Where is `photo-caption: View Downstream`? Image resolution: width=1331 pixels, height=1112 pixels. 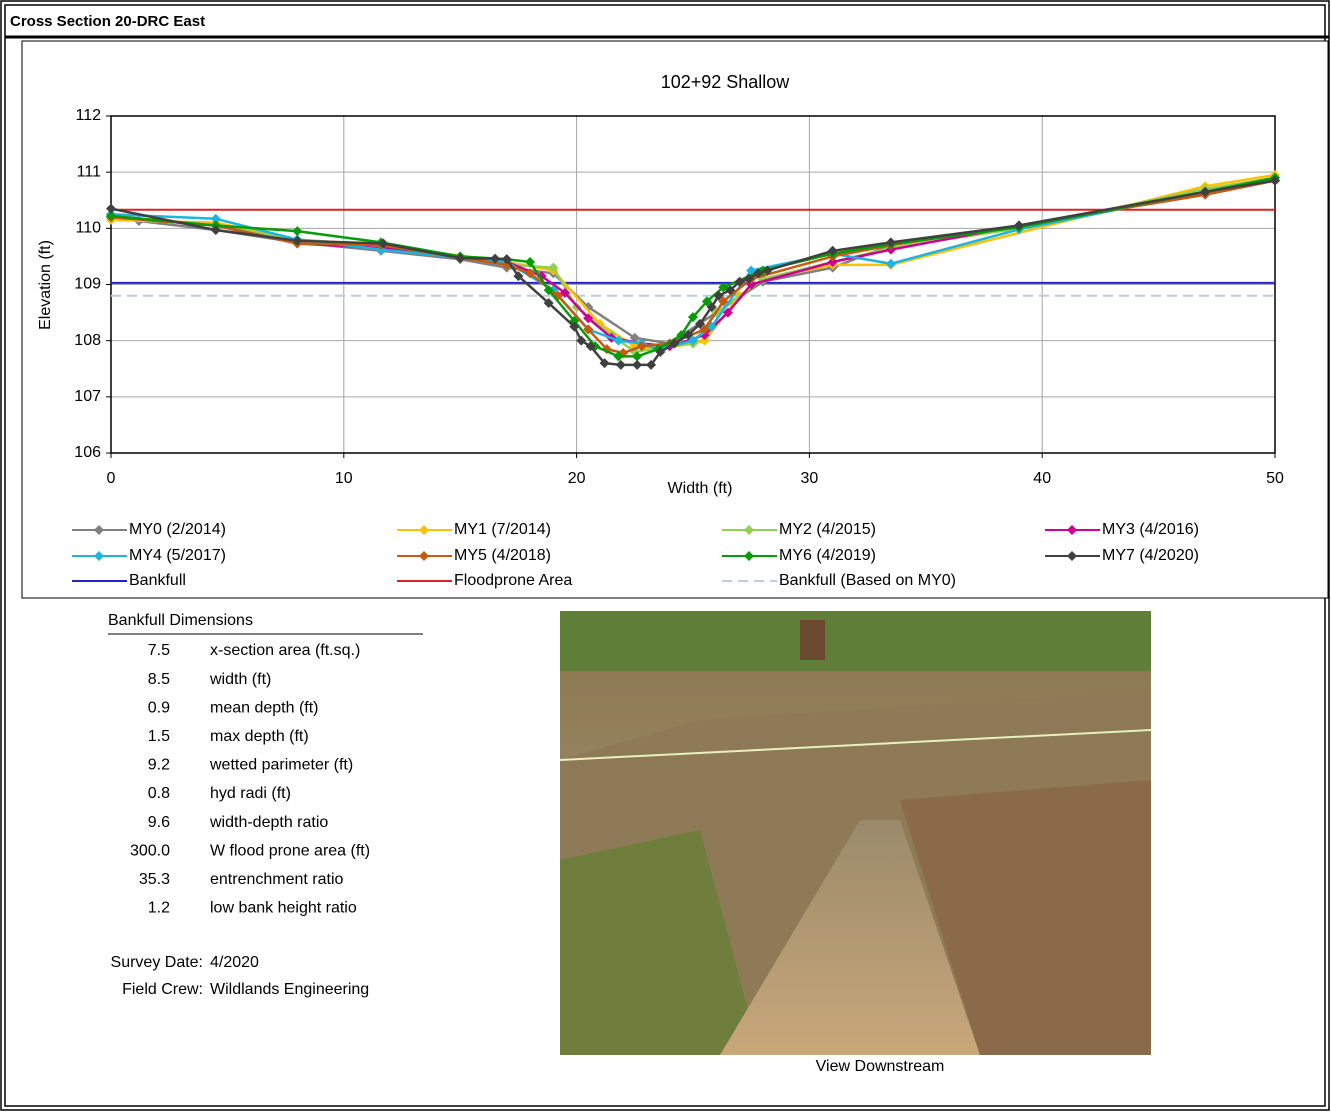
photo-caption: View Downstream is located at coordinates (880, 1066).